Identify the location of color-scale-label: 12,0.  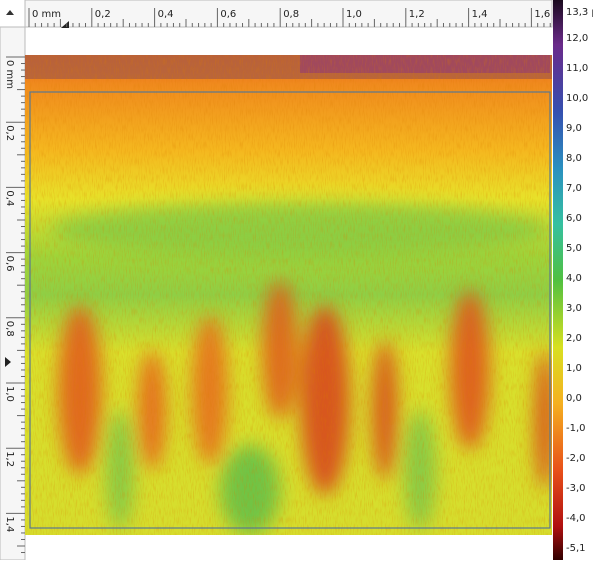
(577, 38).